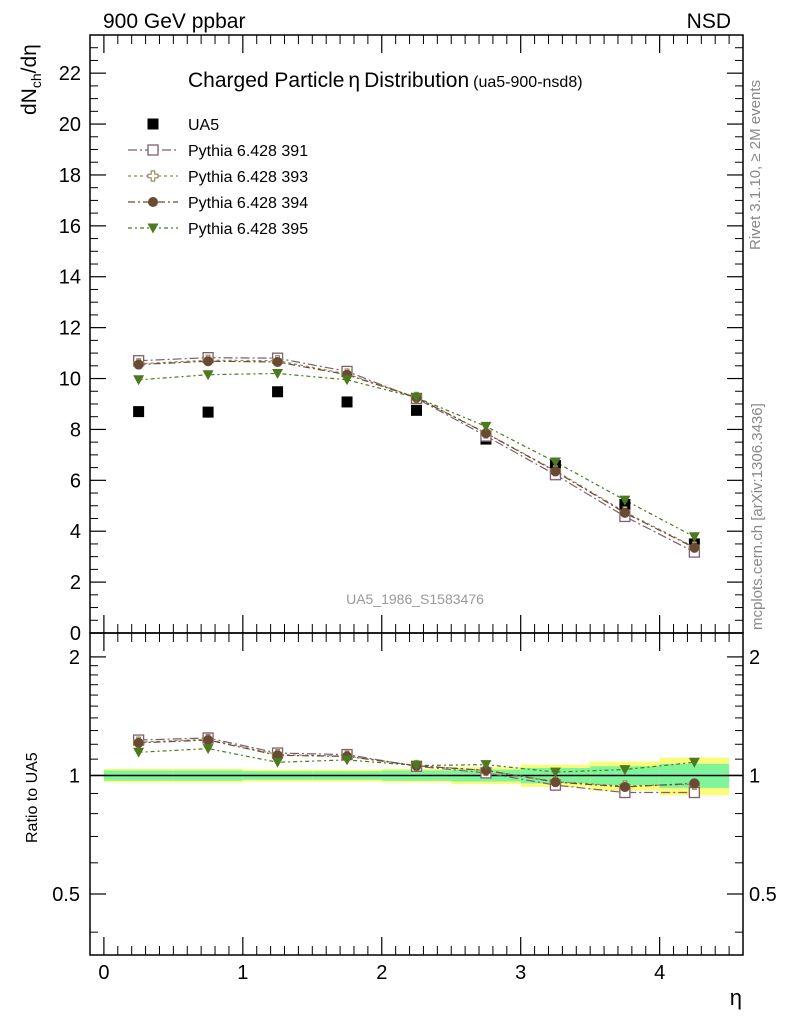  I want to click on legend-marker-p395, so click(153, 228).